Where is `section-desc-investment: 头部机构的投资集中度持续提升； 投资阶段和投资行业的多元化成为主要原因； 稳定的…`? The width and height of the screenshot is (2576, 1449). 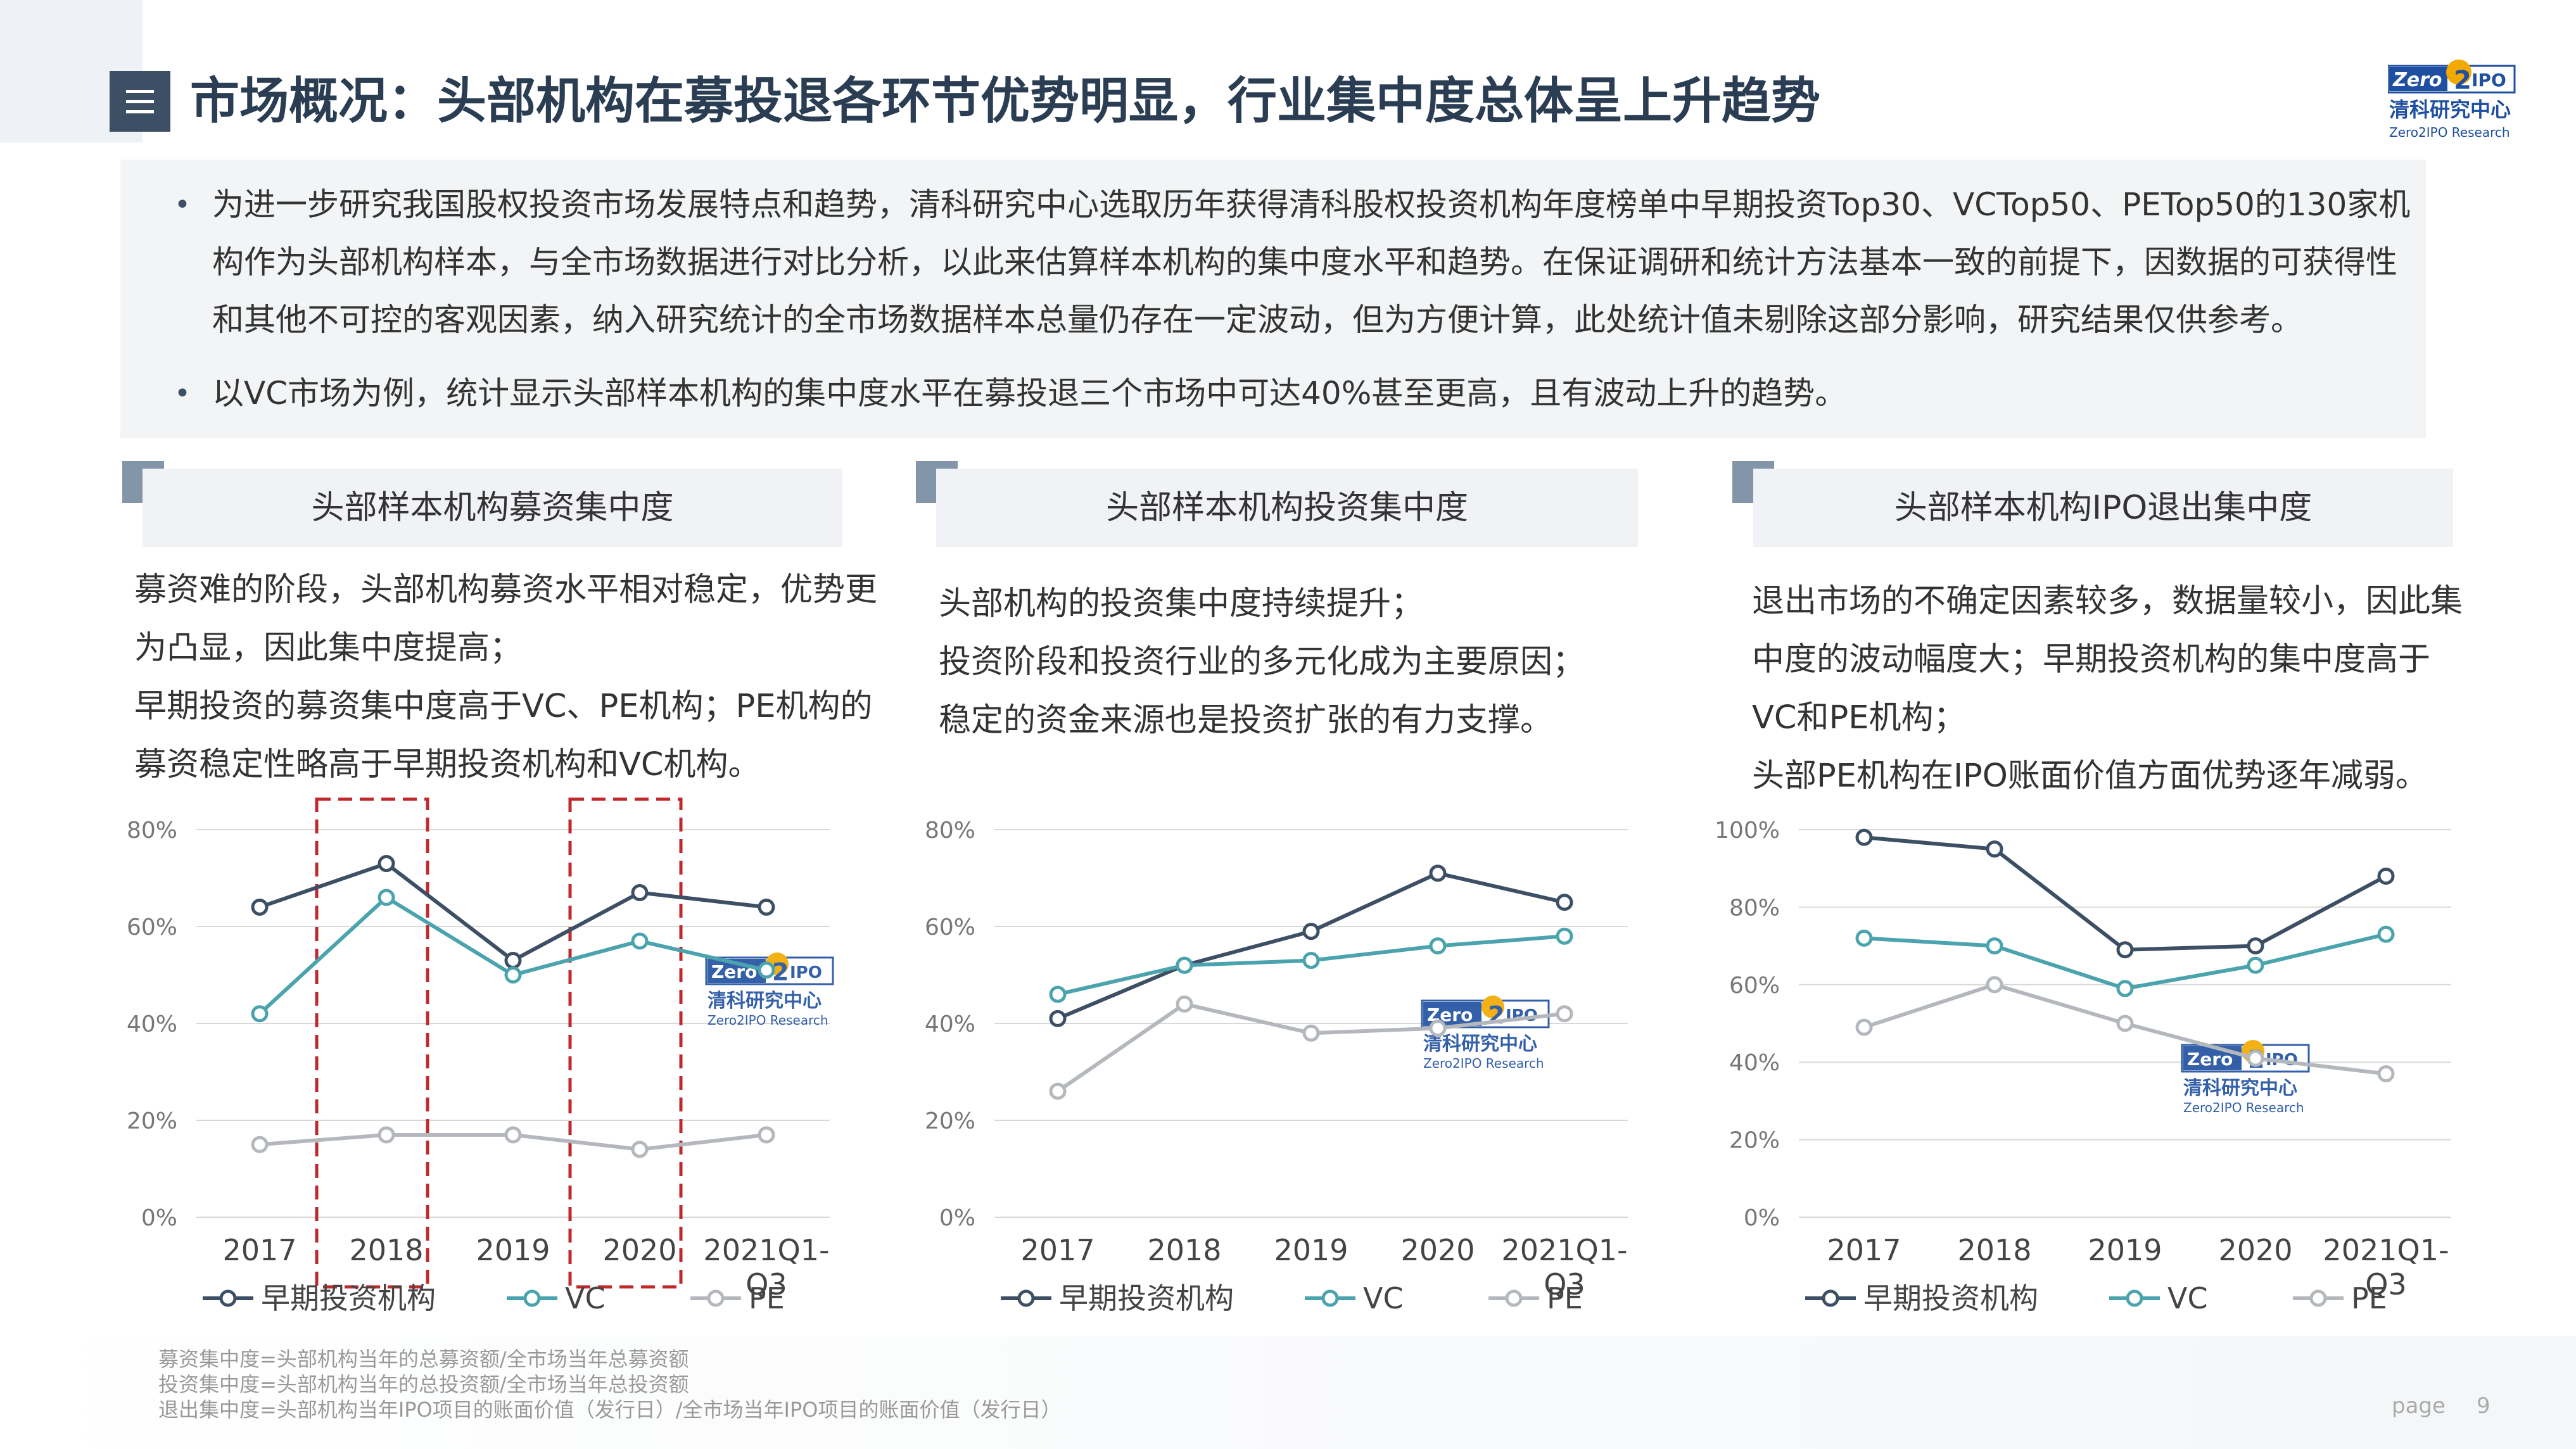
section-desc-investment: 头部机构的投资集中度持续提升； 投资阶段和投资行业的多元化成为主要原因； 稳定的… is located at coordinates (1262, 662).